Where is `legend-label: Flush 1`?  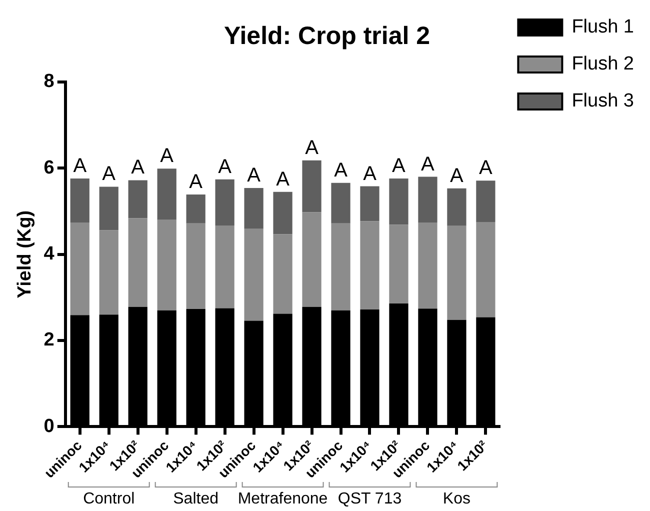 legend-label: Flush 1 is located at coordinates (603, 27).